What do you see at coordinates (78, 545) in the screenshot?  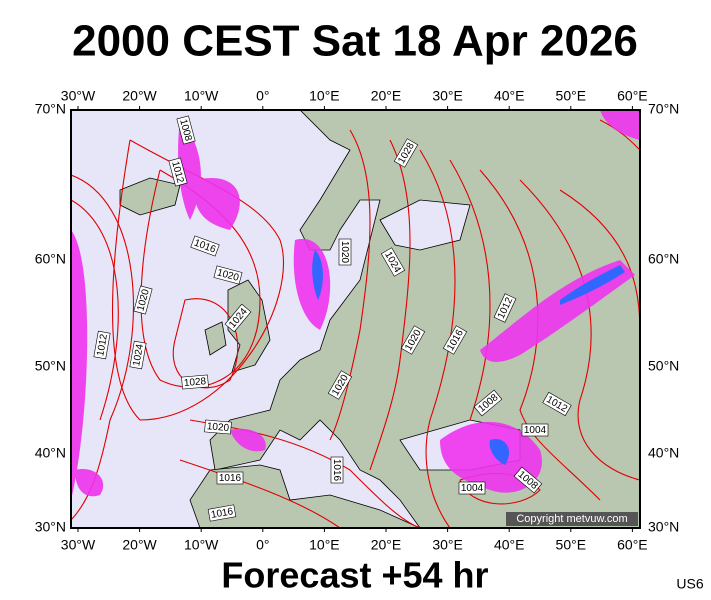 I see `bottom-lon-label: 30°W` at bounding box center [78, 545].